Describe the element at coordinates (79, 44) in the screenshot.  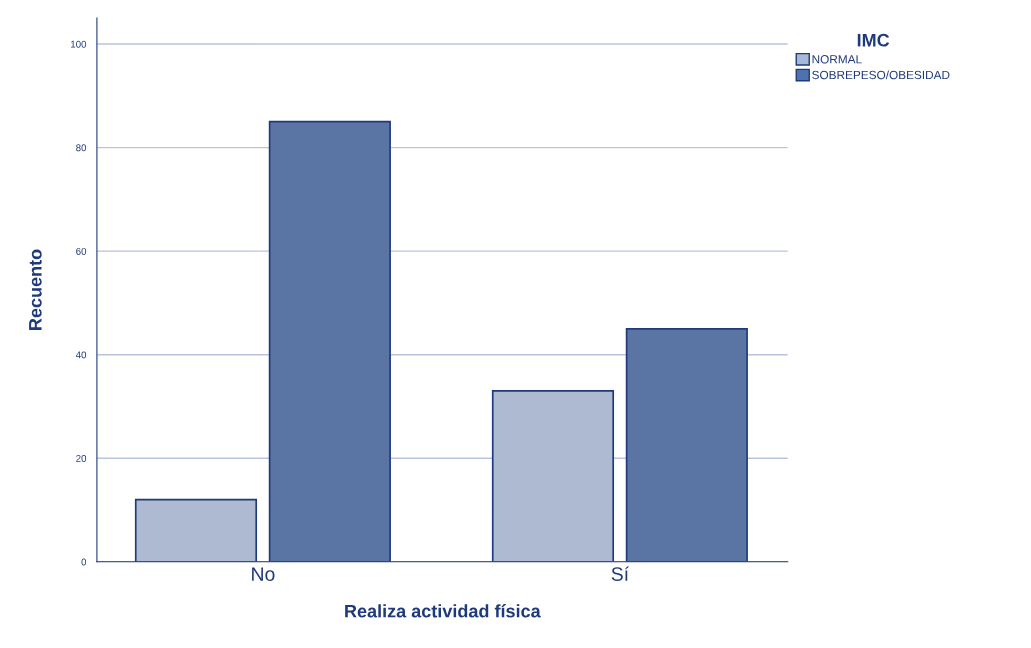
I see `y-tick-label: 100` at that location.